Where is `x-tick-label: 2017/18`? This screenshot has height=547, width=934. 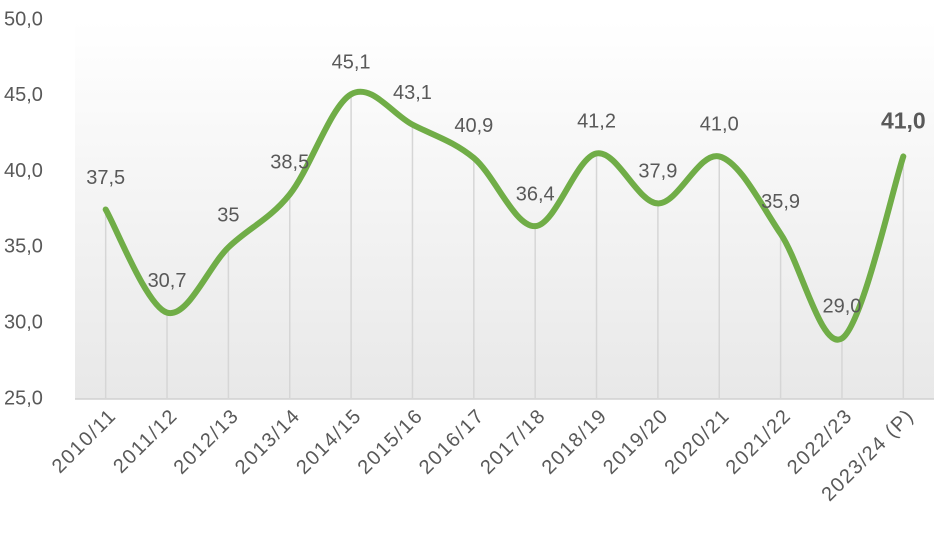
x-tick-label: 2017/18 is located at coordinates (513, 442).